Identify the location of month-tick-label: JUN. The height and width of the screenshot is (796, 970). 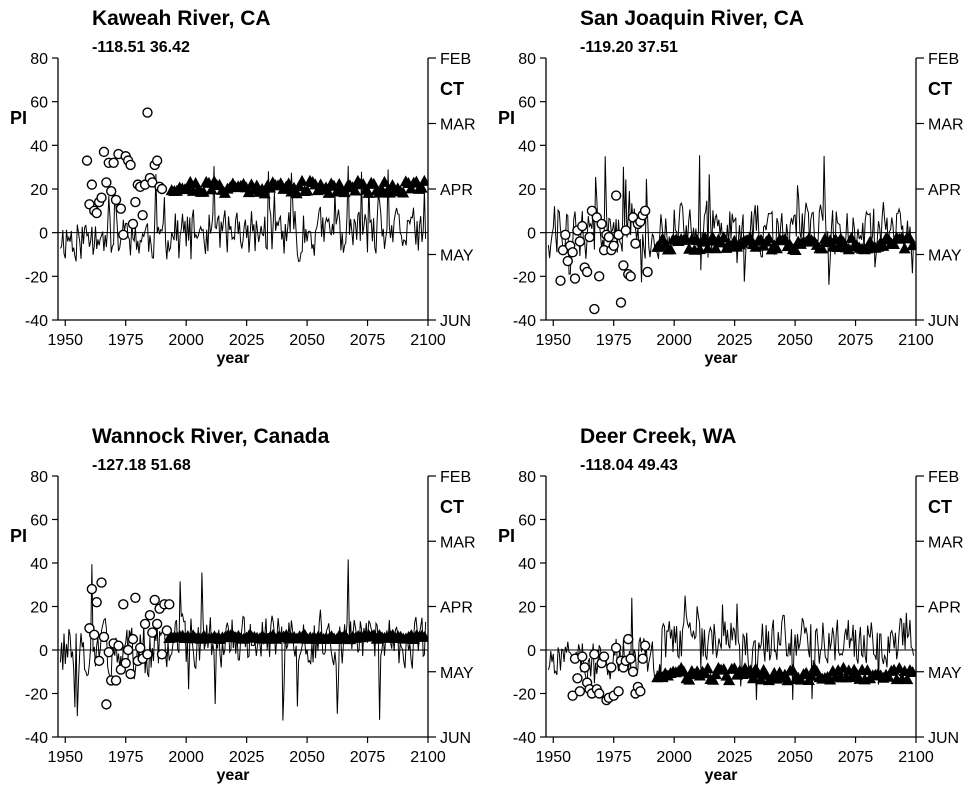
(943, 738).